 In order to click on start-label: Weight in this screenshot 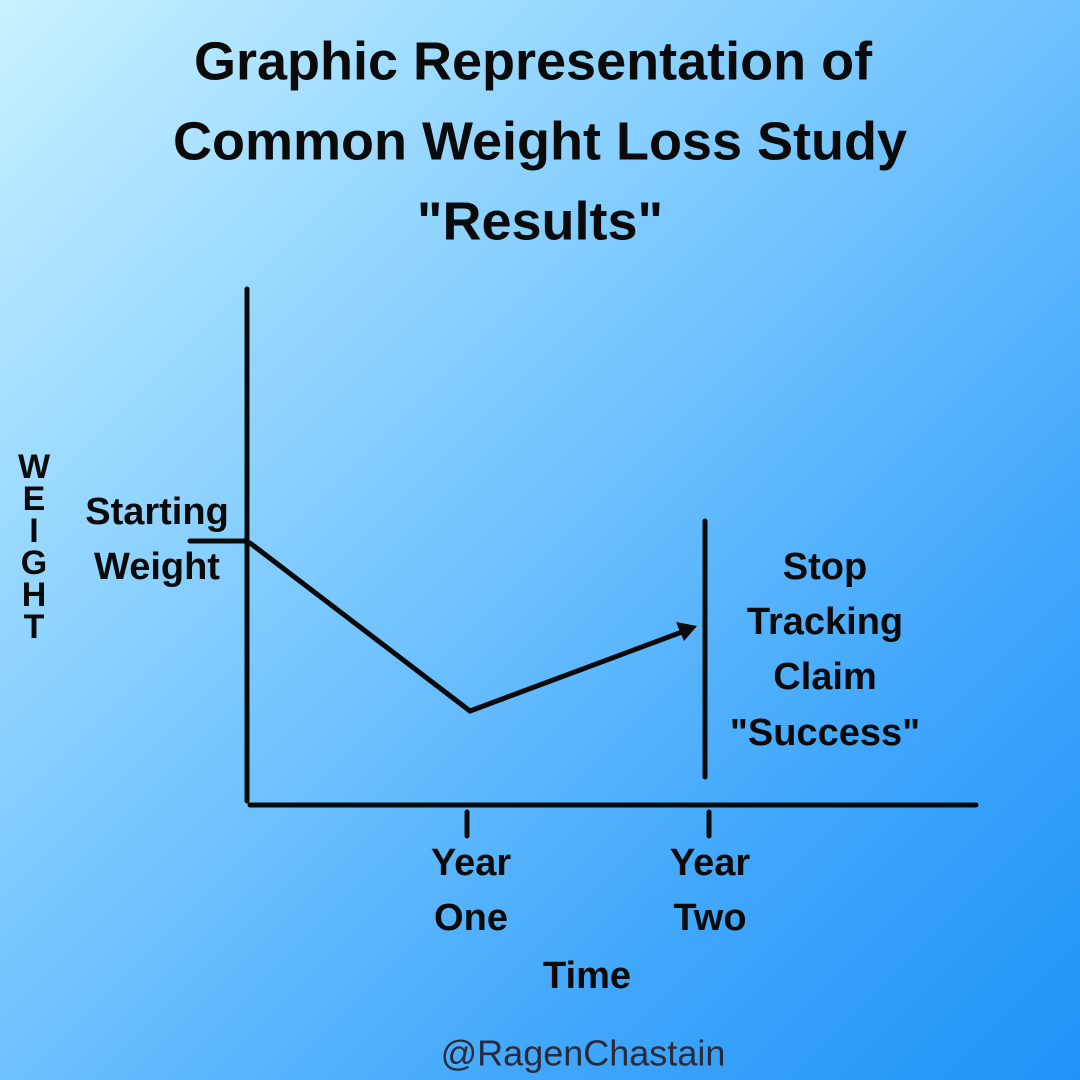, I will do `click(157, 567)`.